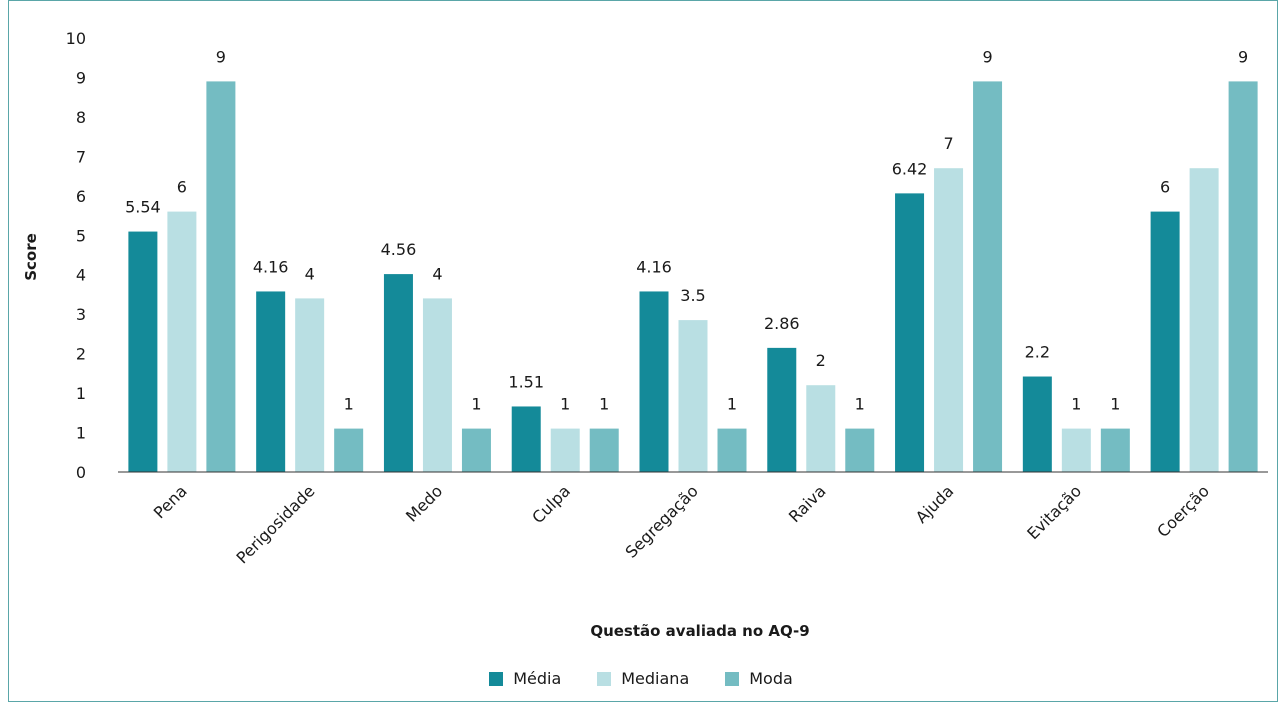 This screenshot has height=705, width=1282. I want to click on data-label: 6.42, so click(910, 168).